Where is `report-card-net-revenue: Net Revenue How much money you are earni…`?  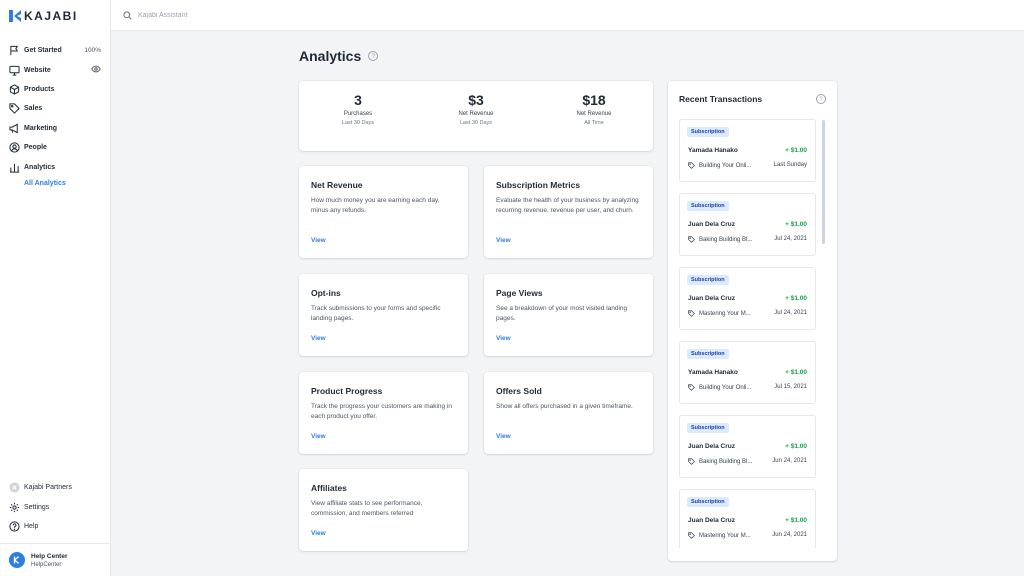
report-card-net-revenue: Net Revenue How much money you are earni… is located at coordinates (383, 212).